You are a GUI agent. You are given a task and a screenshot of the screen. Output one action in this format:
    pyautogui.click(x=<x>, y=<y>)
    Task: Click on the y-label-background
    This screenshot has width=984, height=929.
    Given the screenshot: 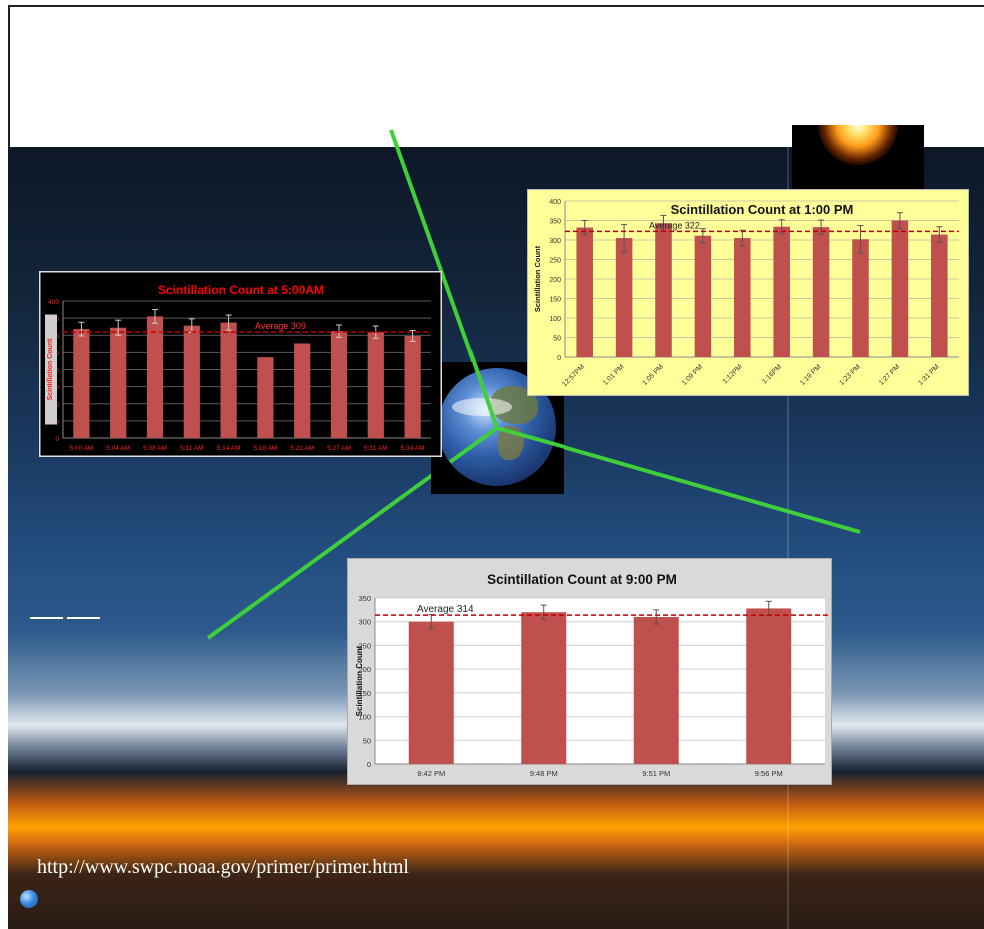 What is the action you would take?
    pyautogui.click(x=51, y=369)
    